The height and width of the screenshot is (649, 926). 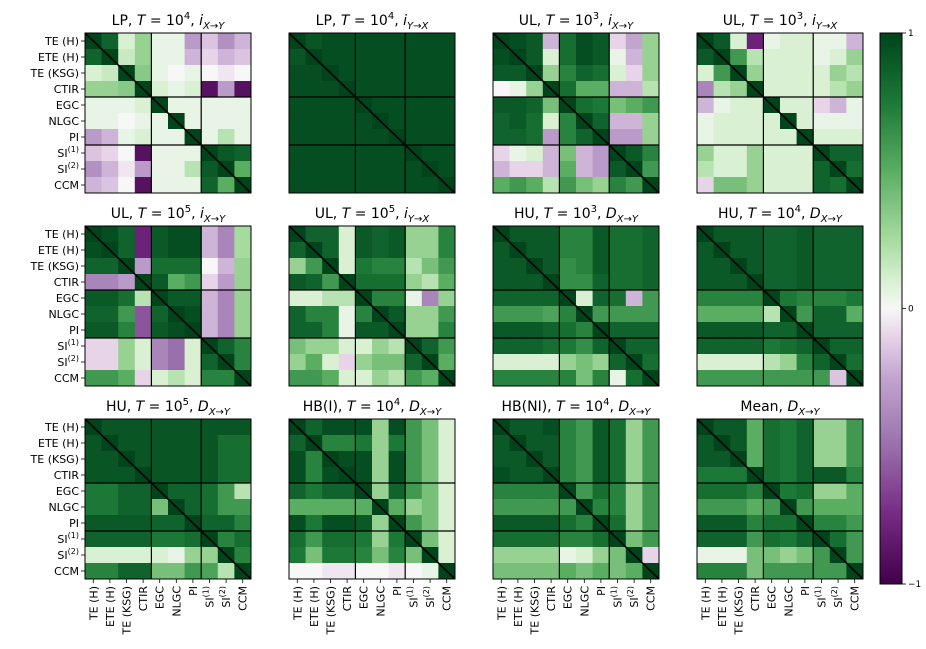 I want to click on panel-title: HB(I), T = 104, DX→Y, so click(x=372, y=407).